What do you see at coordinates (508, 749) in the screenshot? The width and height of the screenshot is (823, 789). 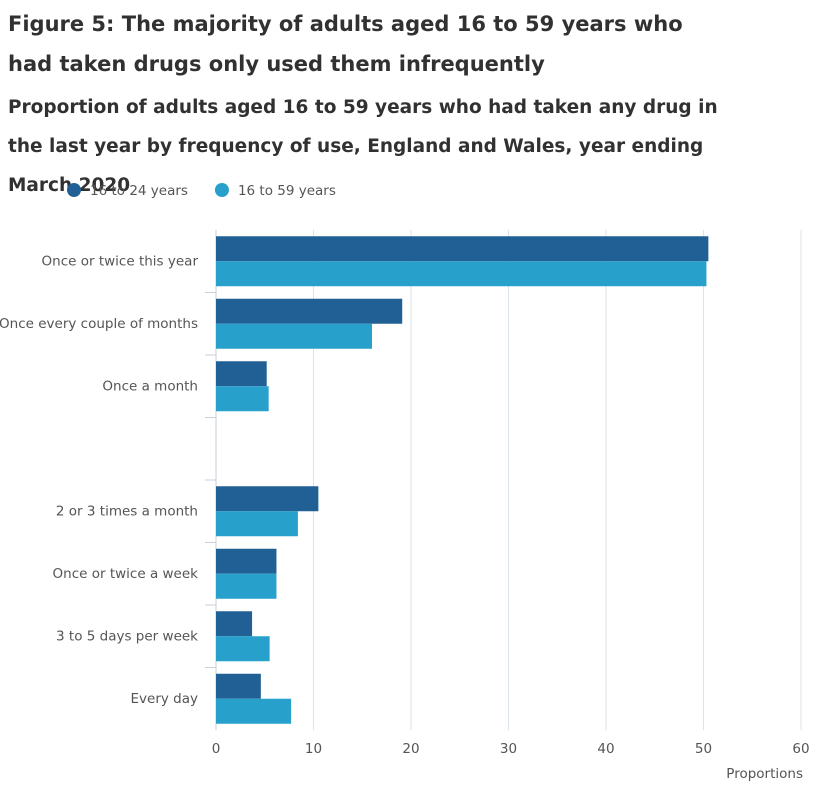 I see `x-tick-label: 30` at bounding box center [508, 749].